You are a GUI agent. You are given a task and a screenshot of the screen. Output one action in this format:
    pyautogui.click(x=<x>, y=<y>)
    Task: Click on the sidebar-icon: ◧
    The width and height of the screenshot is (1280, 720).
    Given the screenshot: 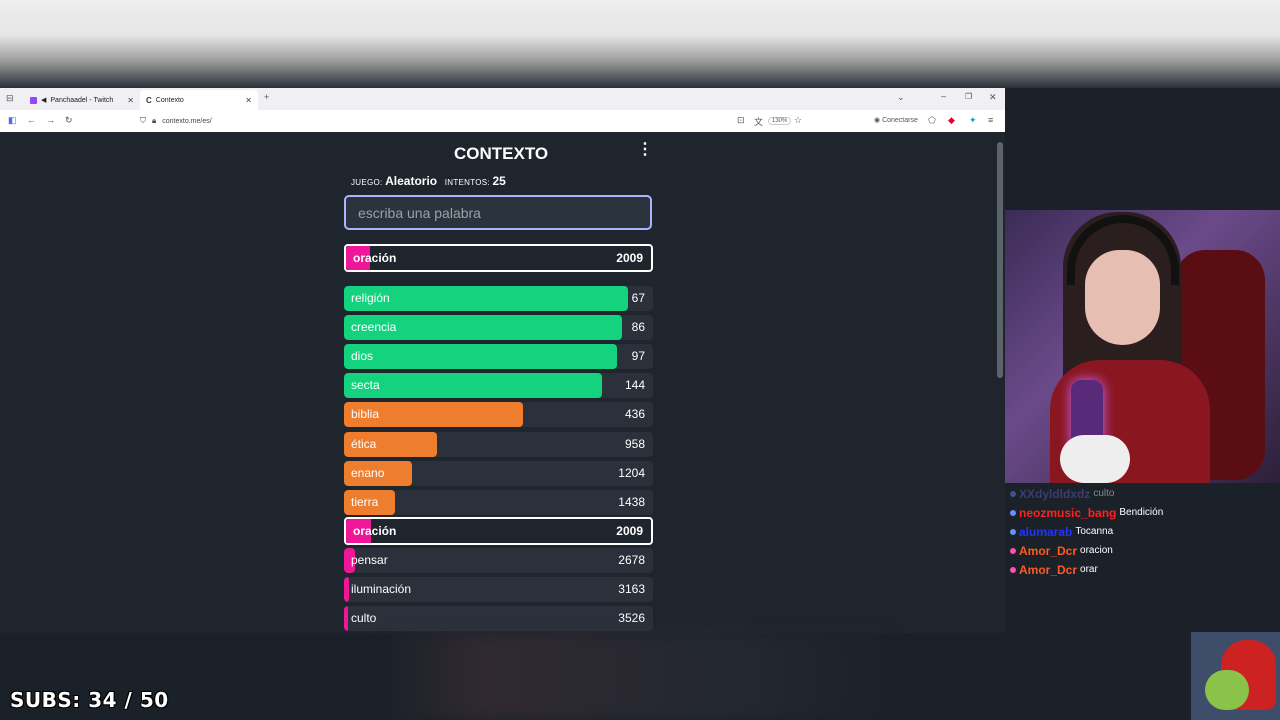 What is the action you would take?
    pyautogui.click(x=12, y=120)
    